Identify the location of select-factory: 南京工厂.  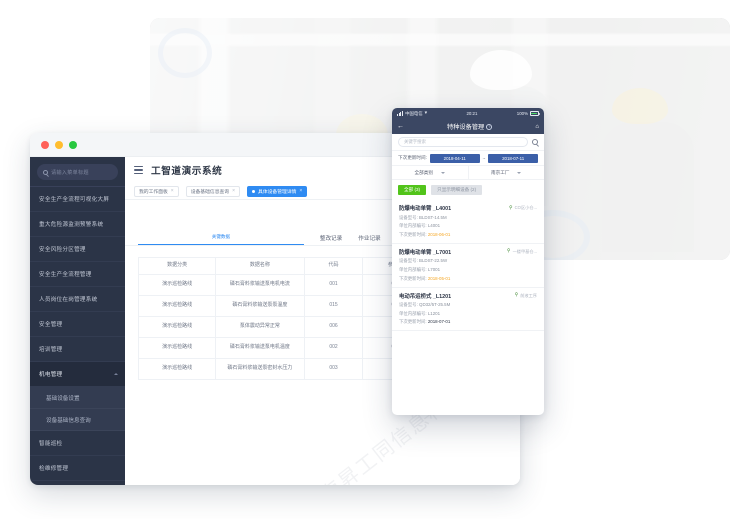
(506, 172).